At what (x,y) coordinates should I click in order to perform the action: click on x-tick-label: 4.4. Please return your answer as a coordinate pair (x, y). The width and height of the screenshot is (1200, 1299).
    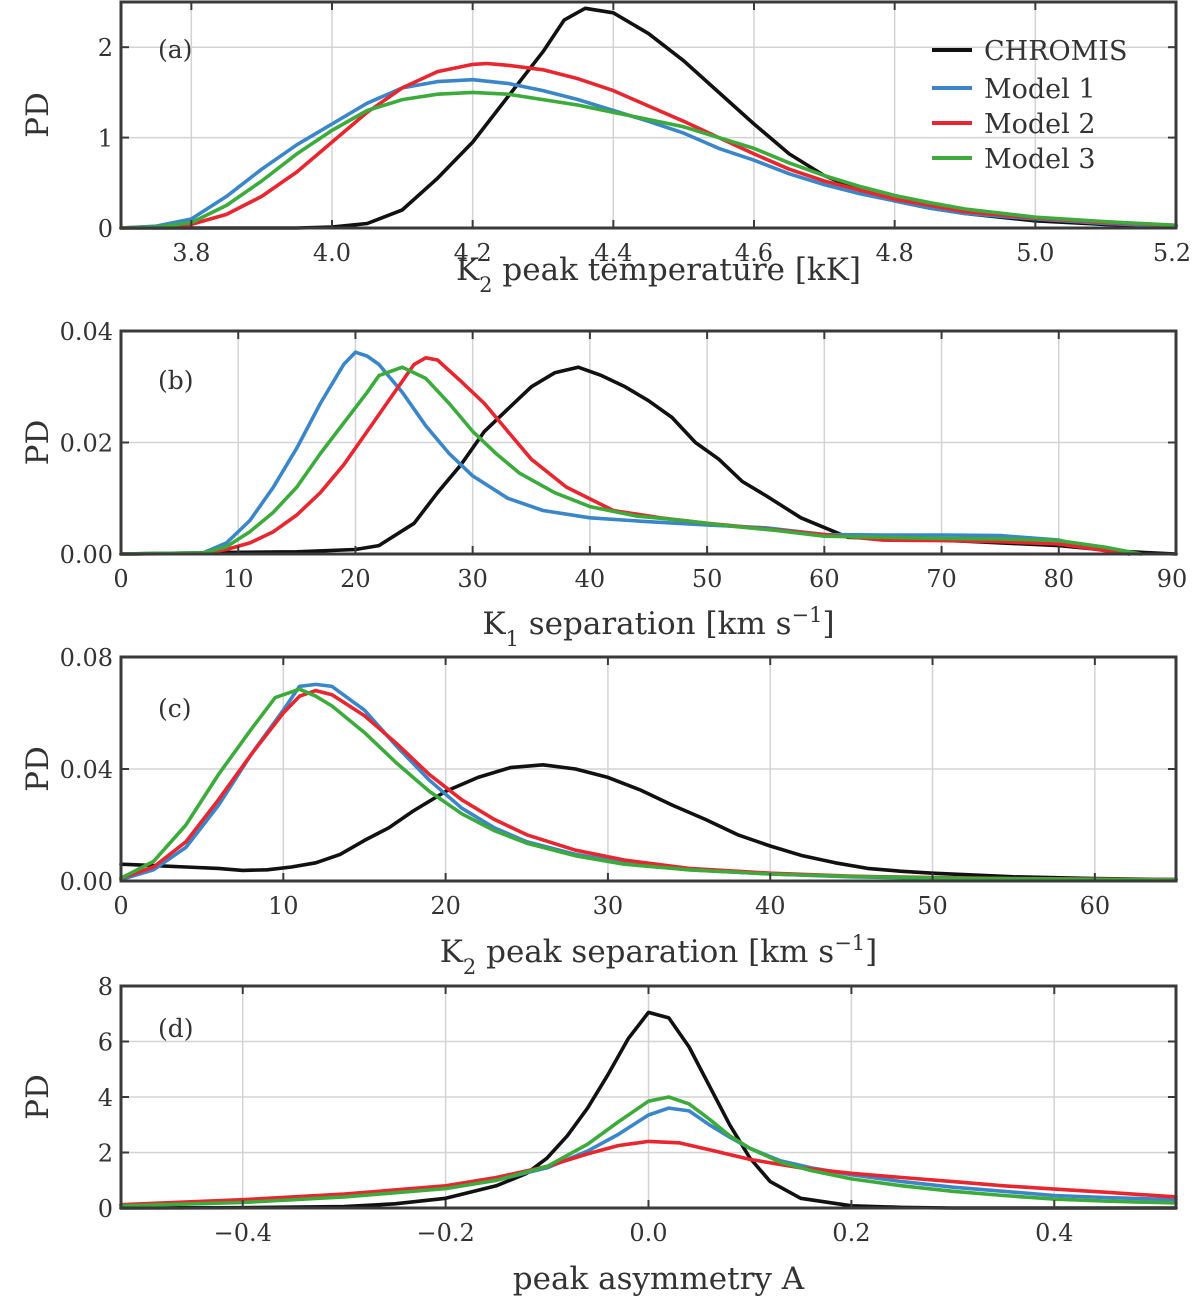
    Looking at the image, I should click on (613, 253).